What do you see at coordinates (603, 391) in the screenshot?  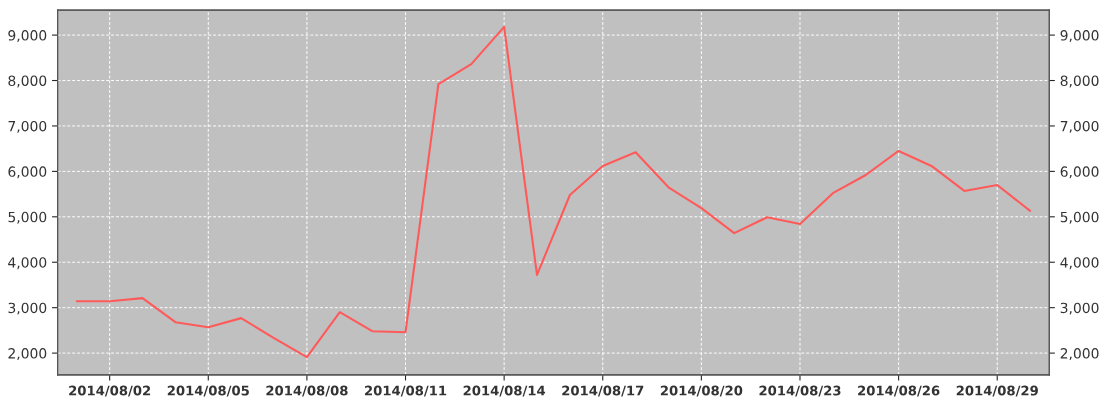 I see `x-tick-label: 2014/08/17` at bounding box center [603, 391].